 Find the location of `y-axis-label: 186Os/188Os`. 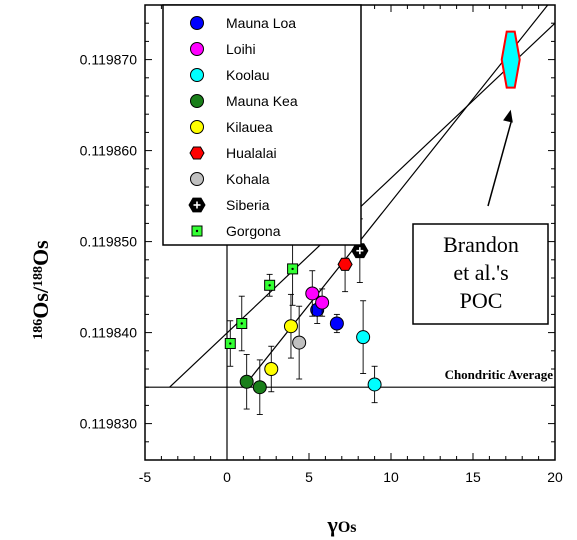

y-axis-label: 186Os/188Os is located at coordinates (40, 290).